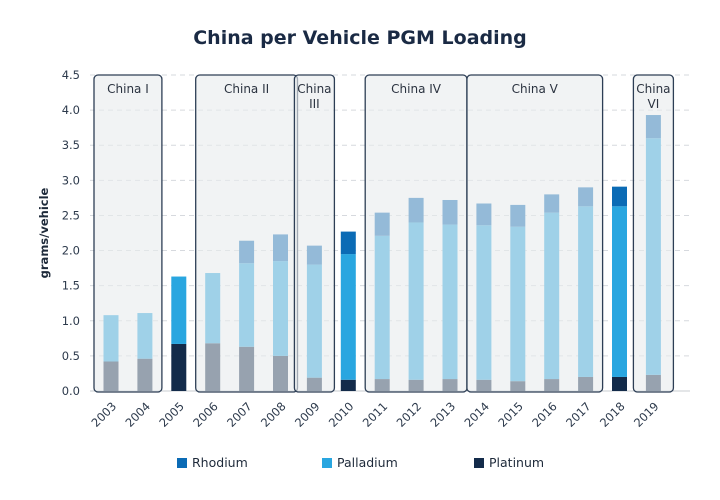  Describe the element at coordinates (71, 251) in the screenshot. I see `y-tick-label: 2.0` at that location.